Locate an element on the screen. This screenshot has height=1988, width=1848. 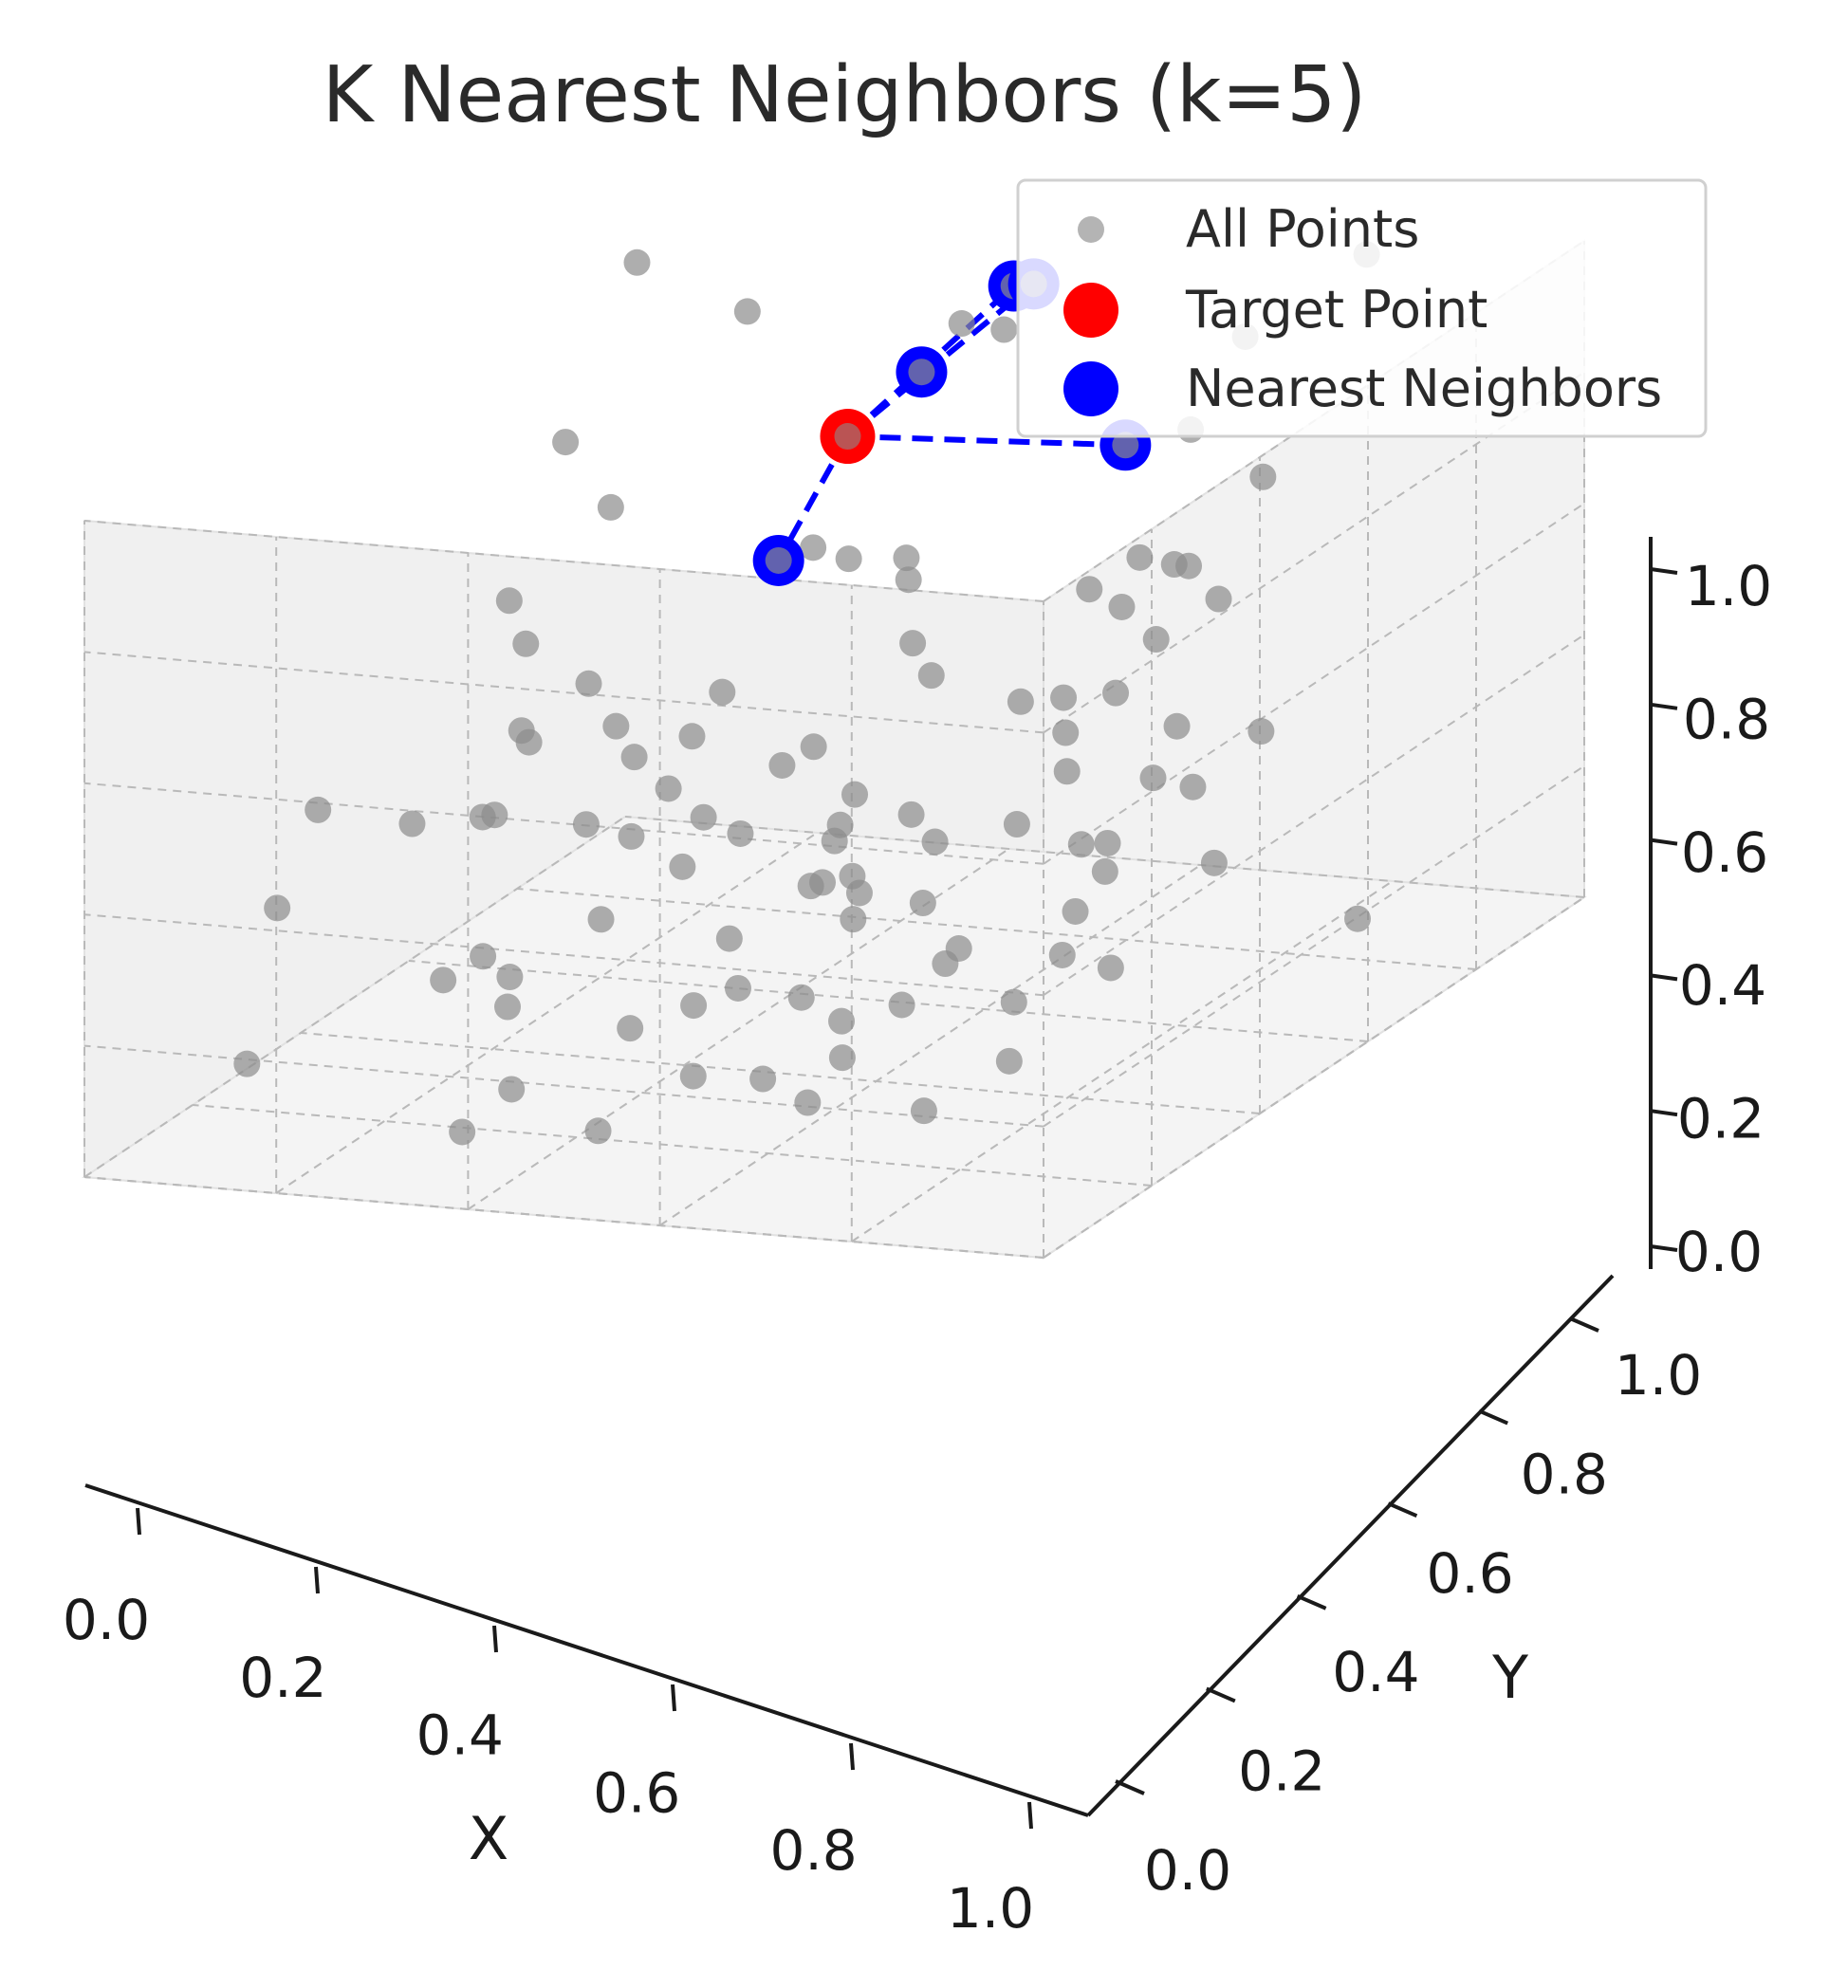
x-tick-label-3: 0.6 is located at coordinates (637, 1792).